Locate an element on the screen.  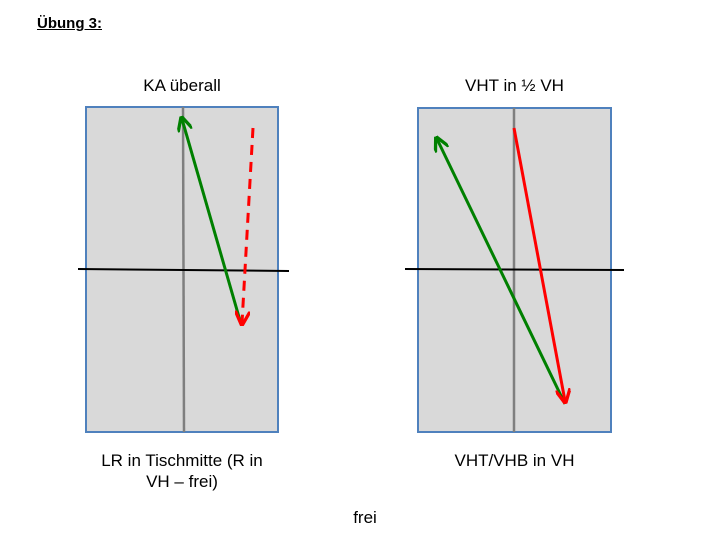
exercise-heading: Übung 3: is located at coordinates (69, 23).